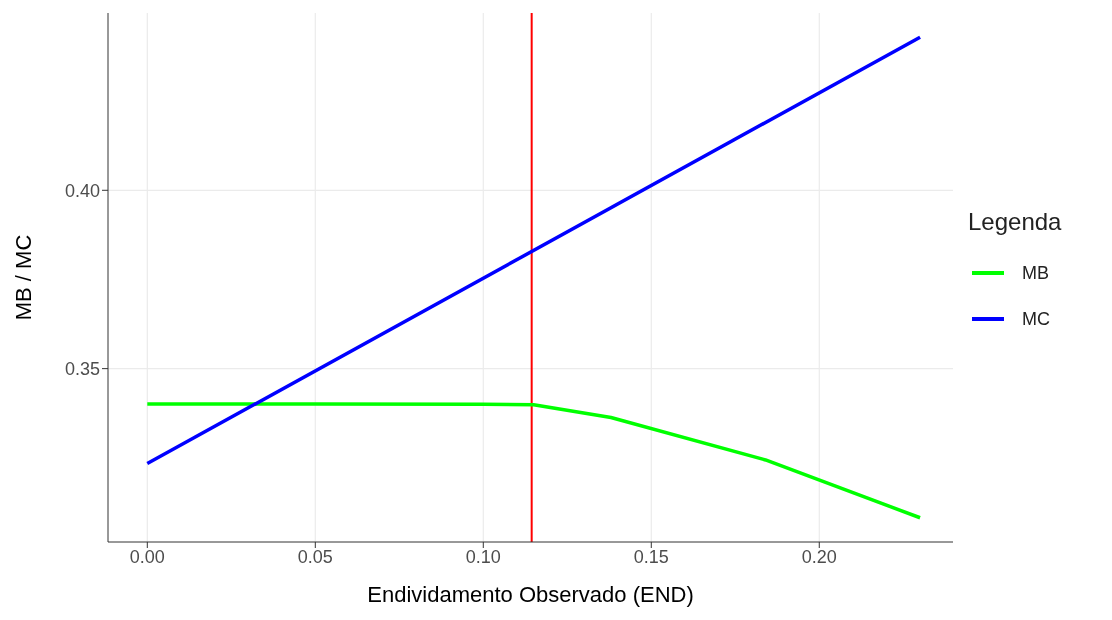 This screenshot has width=1112, height=620. I want to click on y-axis-title: MB / MC, so click(23, 277).